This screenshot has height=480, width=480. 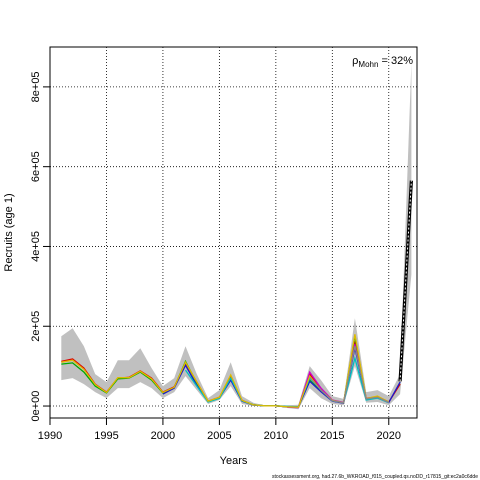 What do you see at coordinates (36, 246) in the screenshot?
I see `y-tick-label: 4e+05` at bounding box center [36, 246].